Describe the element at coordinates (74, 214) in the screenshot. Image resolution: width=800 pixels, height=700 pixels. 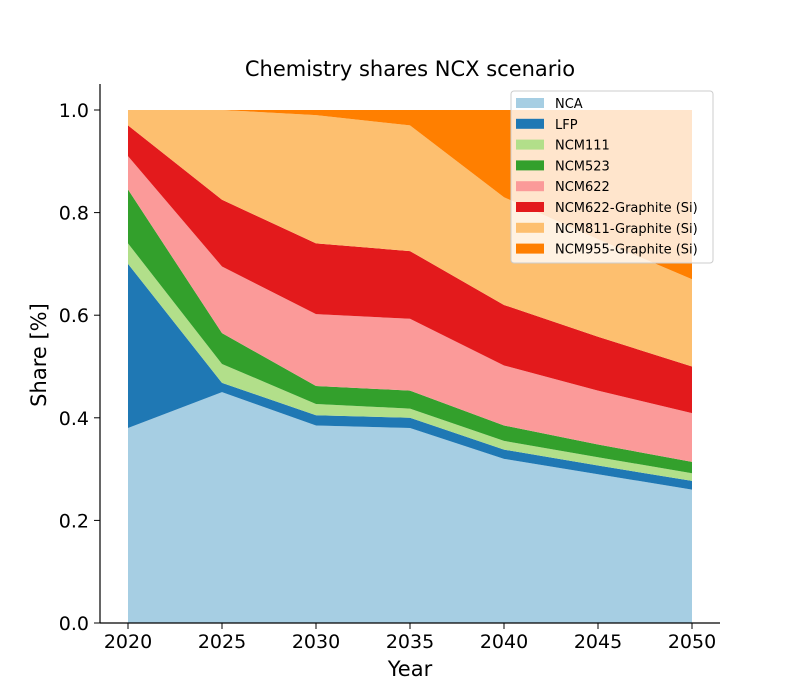
I see `y-tick-label: 0.8` at that location.